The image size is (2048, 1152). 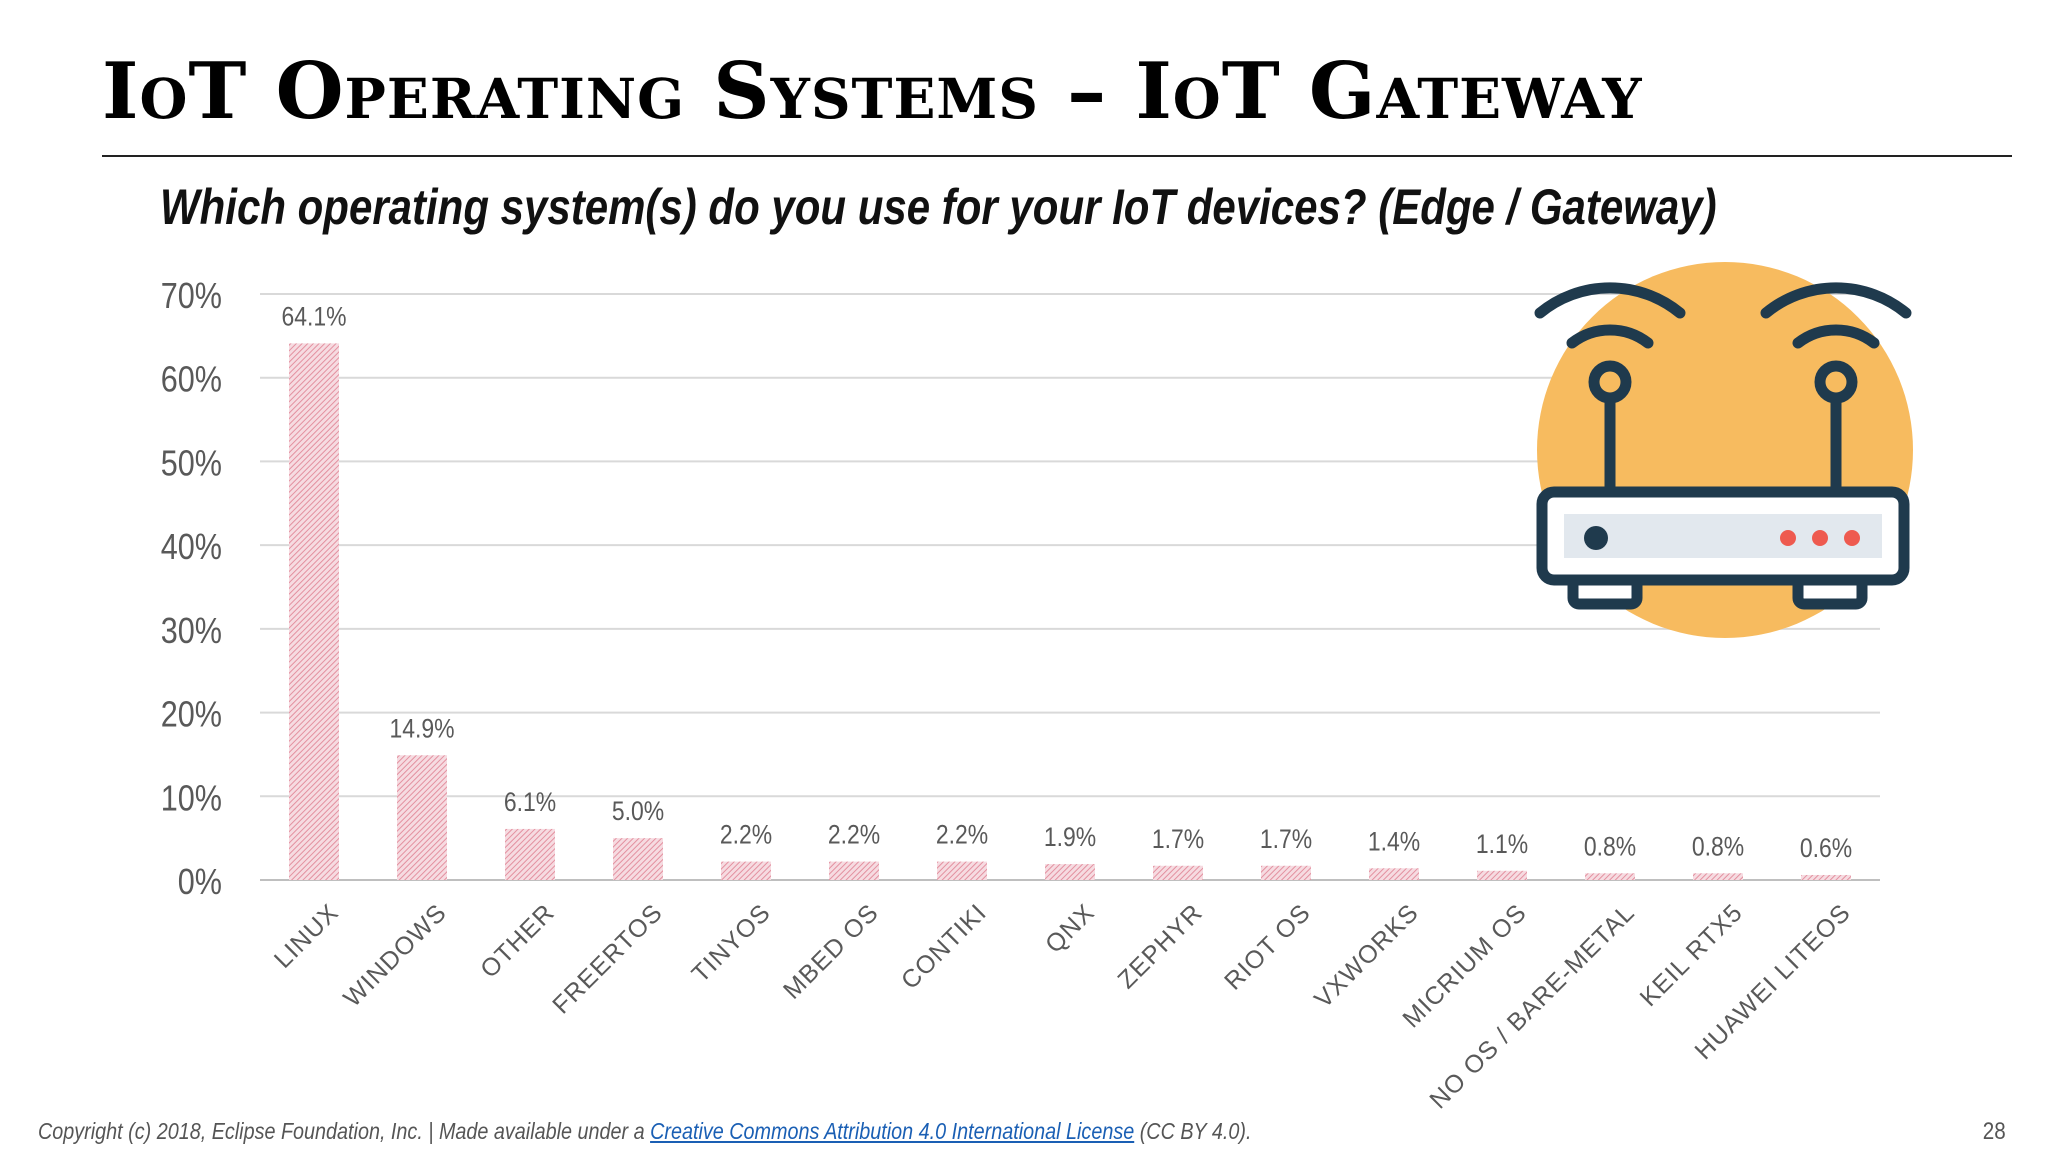 What do you see at coordinates (1057, 156) in the screenshot?
I see `title-divider` at bounding box center [1057, 156].